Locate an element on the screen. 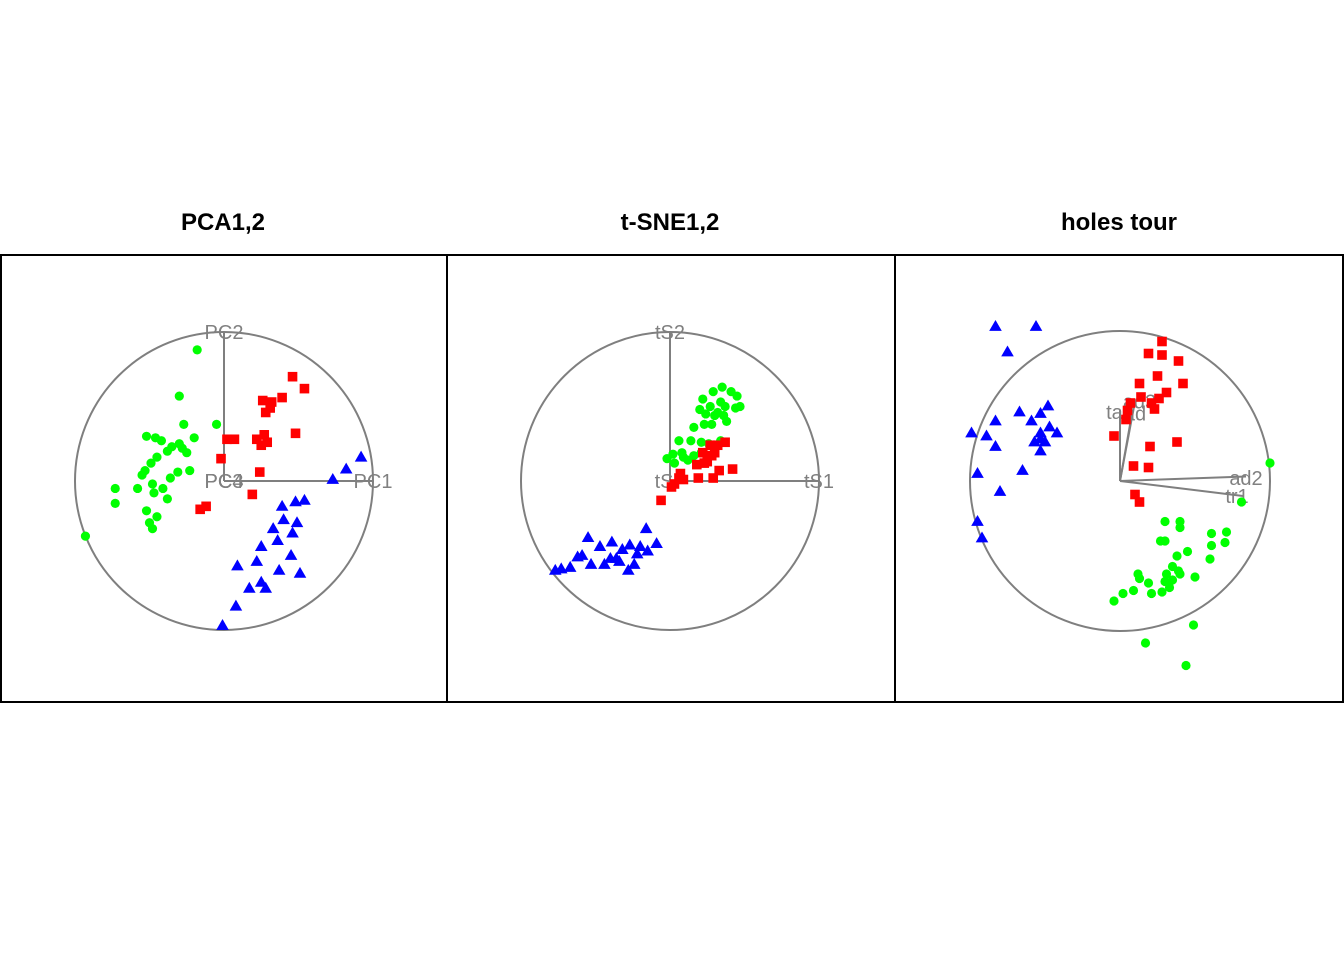 The height and width of the screenshot is (960, 1344). points-layer-holes-tour is located at coordinates (1120, 495).